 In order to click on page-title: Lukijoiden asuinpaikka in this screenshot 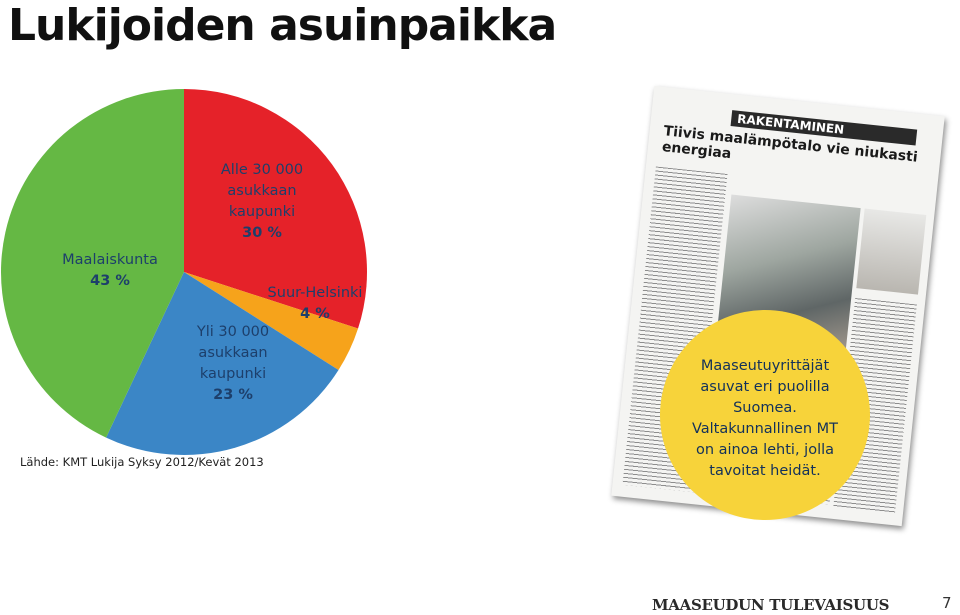, I will do `click(282, 25)`.